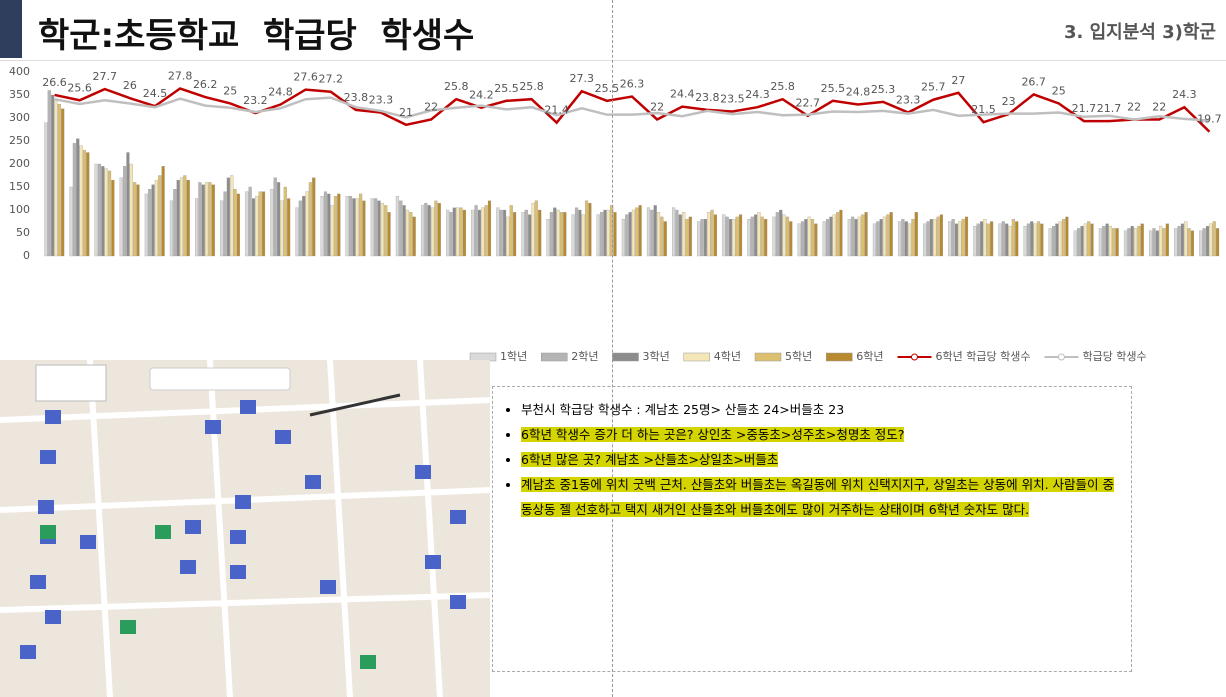 The height and width of the screenshot is (697, 1226). Describe the element at coordinates (79, 87) in the screenshot. I see `data-label: 25.6` at that location.